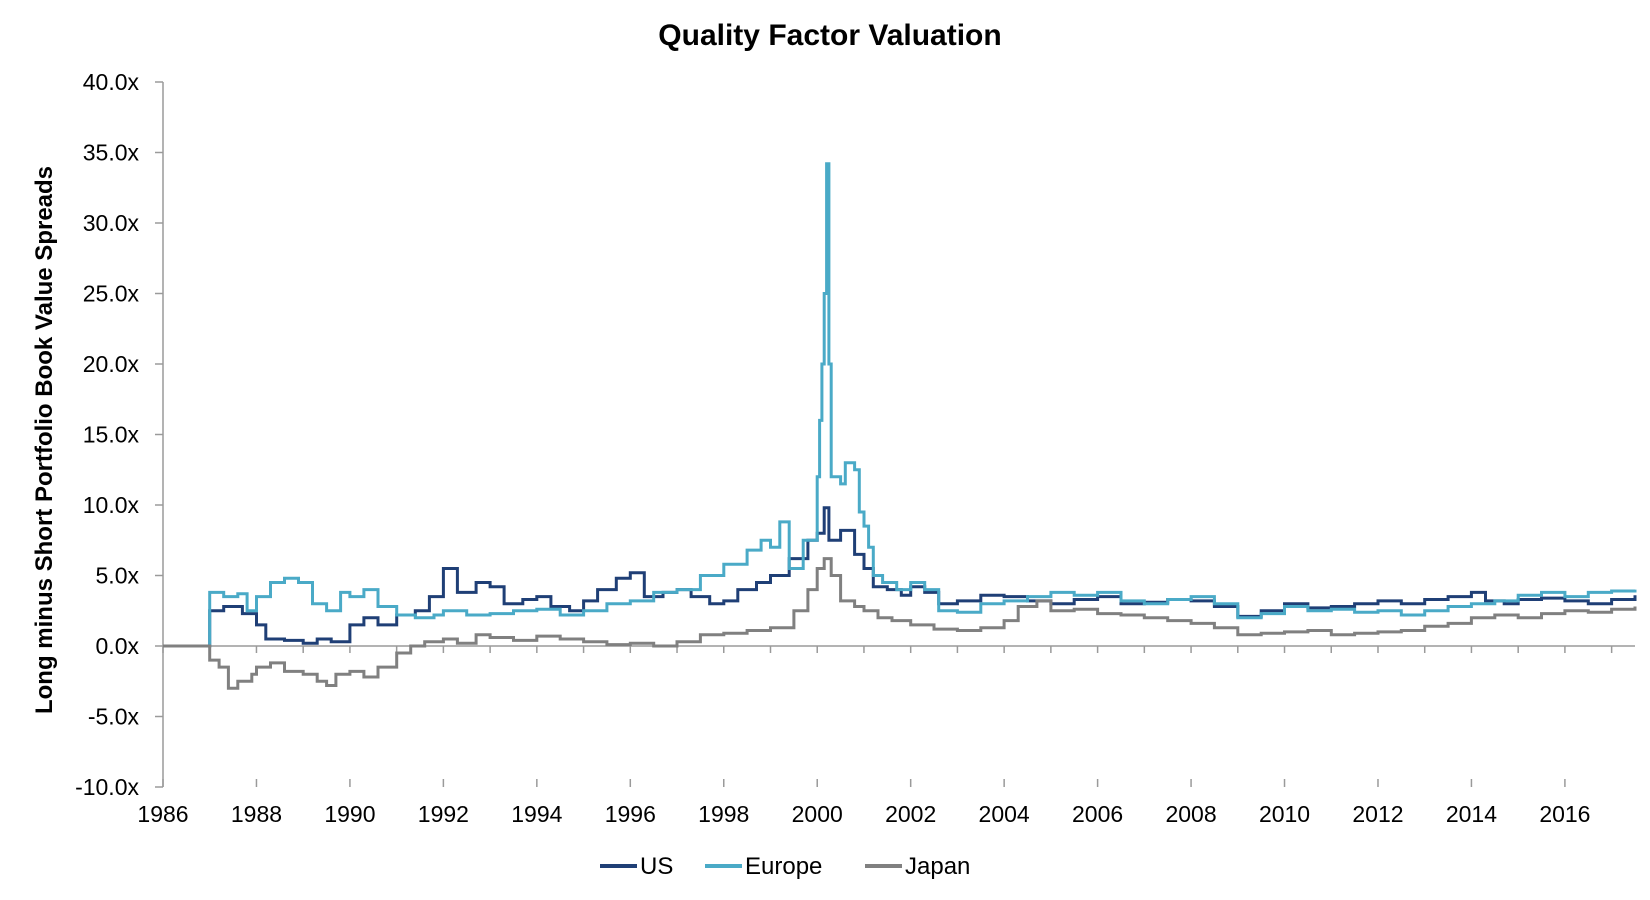 The image size is (1650, 900). I want to click on x-tick-label: 1996, so click(630, 814).